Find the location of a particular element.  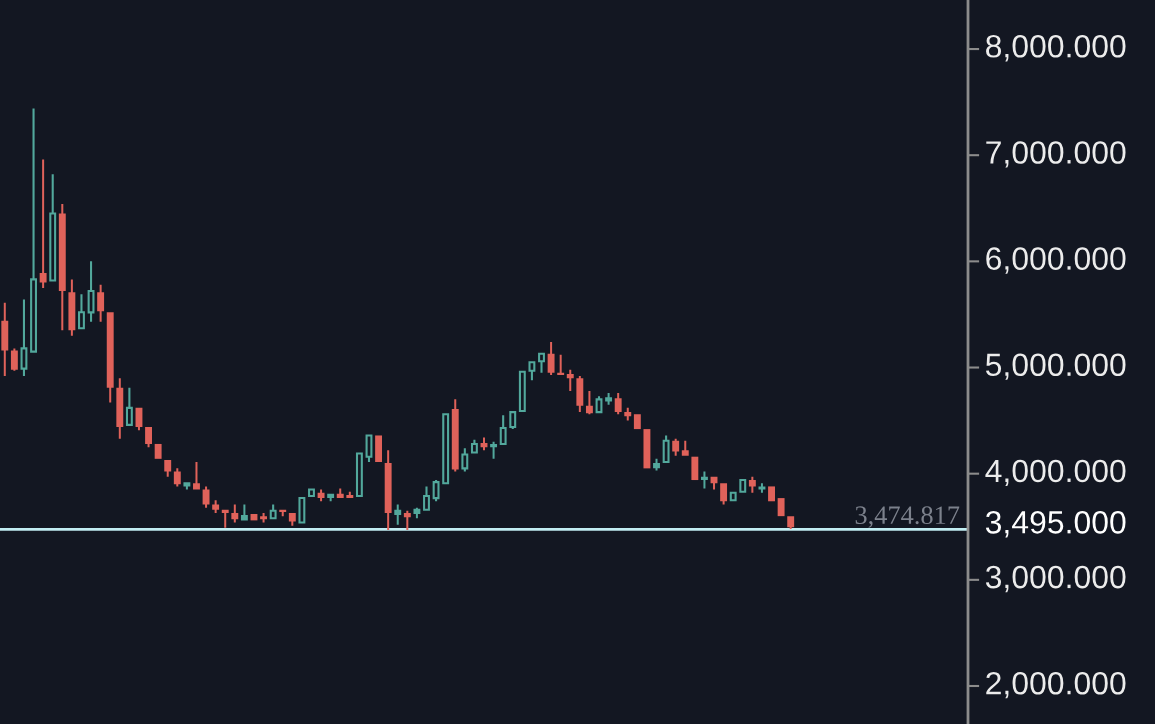

y-tick-label: 3,495.000 is located at coordinates (1055, 524).